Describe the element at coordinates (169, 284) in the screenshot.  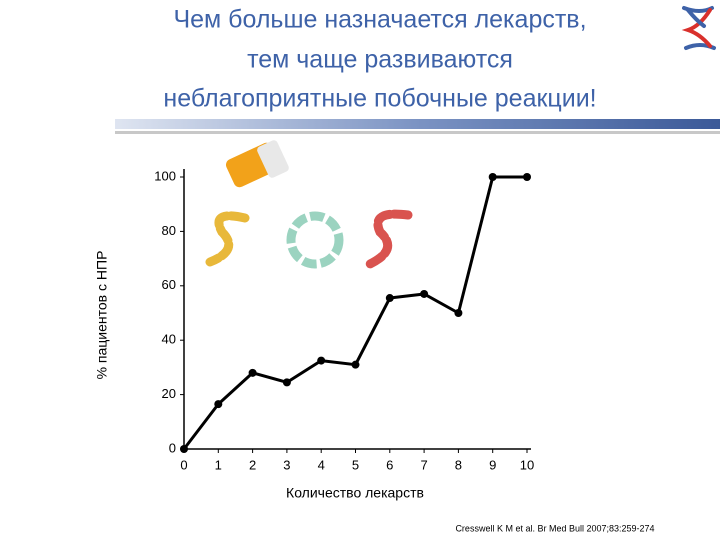
I see `y-tick-label: 60` at that location.